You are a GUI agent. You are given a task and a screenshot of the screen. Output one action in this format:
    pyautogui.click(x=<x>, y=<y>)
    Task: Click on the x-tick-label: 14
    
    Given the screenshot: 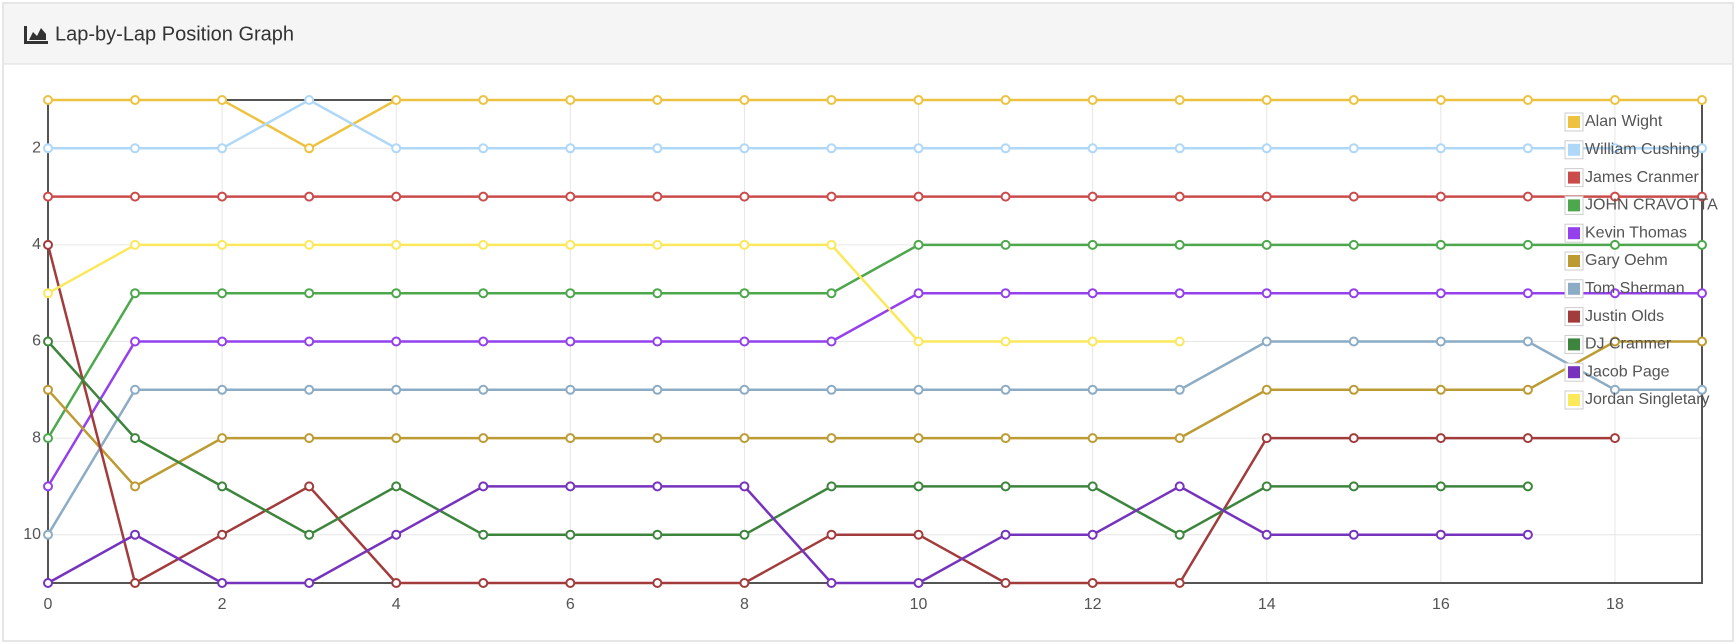 What is the action you would take?
    pyautogui.click(x=1267, y=604)
    